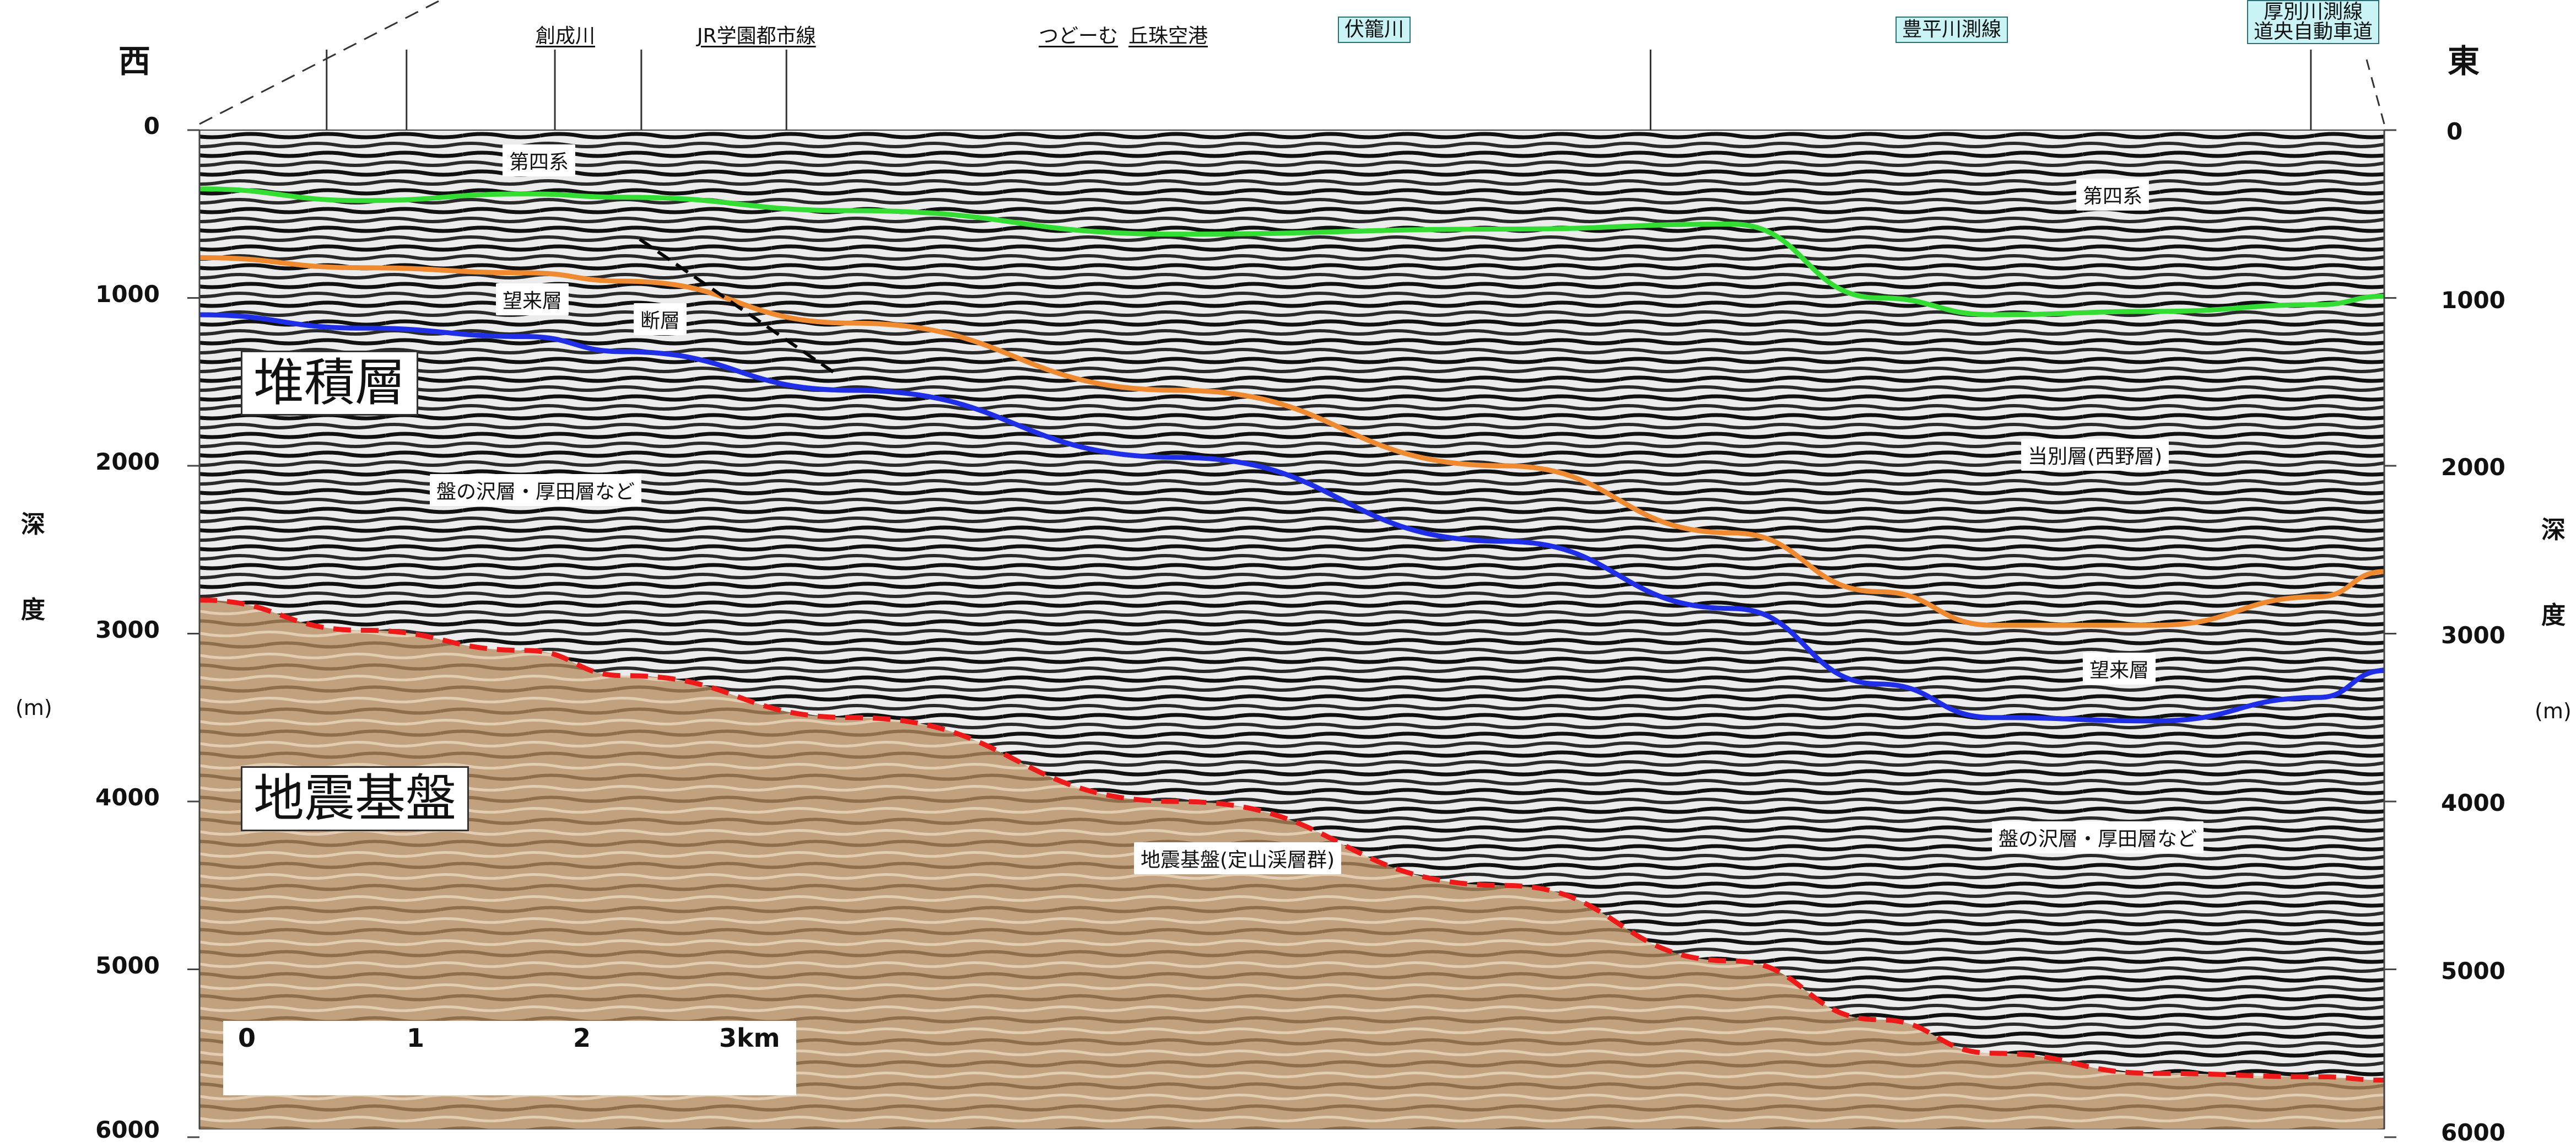  What do you see at coordinates (2313, 31) in the screenshot?
I see `place-atsubetsu-line2: 道央自動車道` at bounding box center [2313, 31].